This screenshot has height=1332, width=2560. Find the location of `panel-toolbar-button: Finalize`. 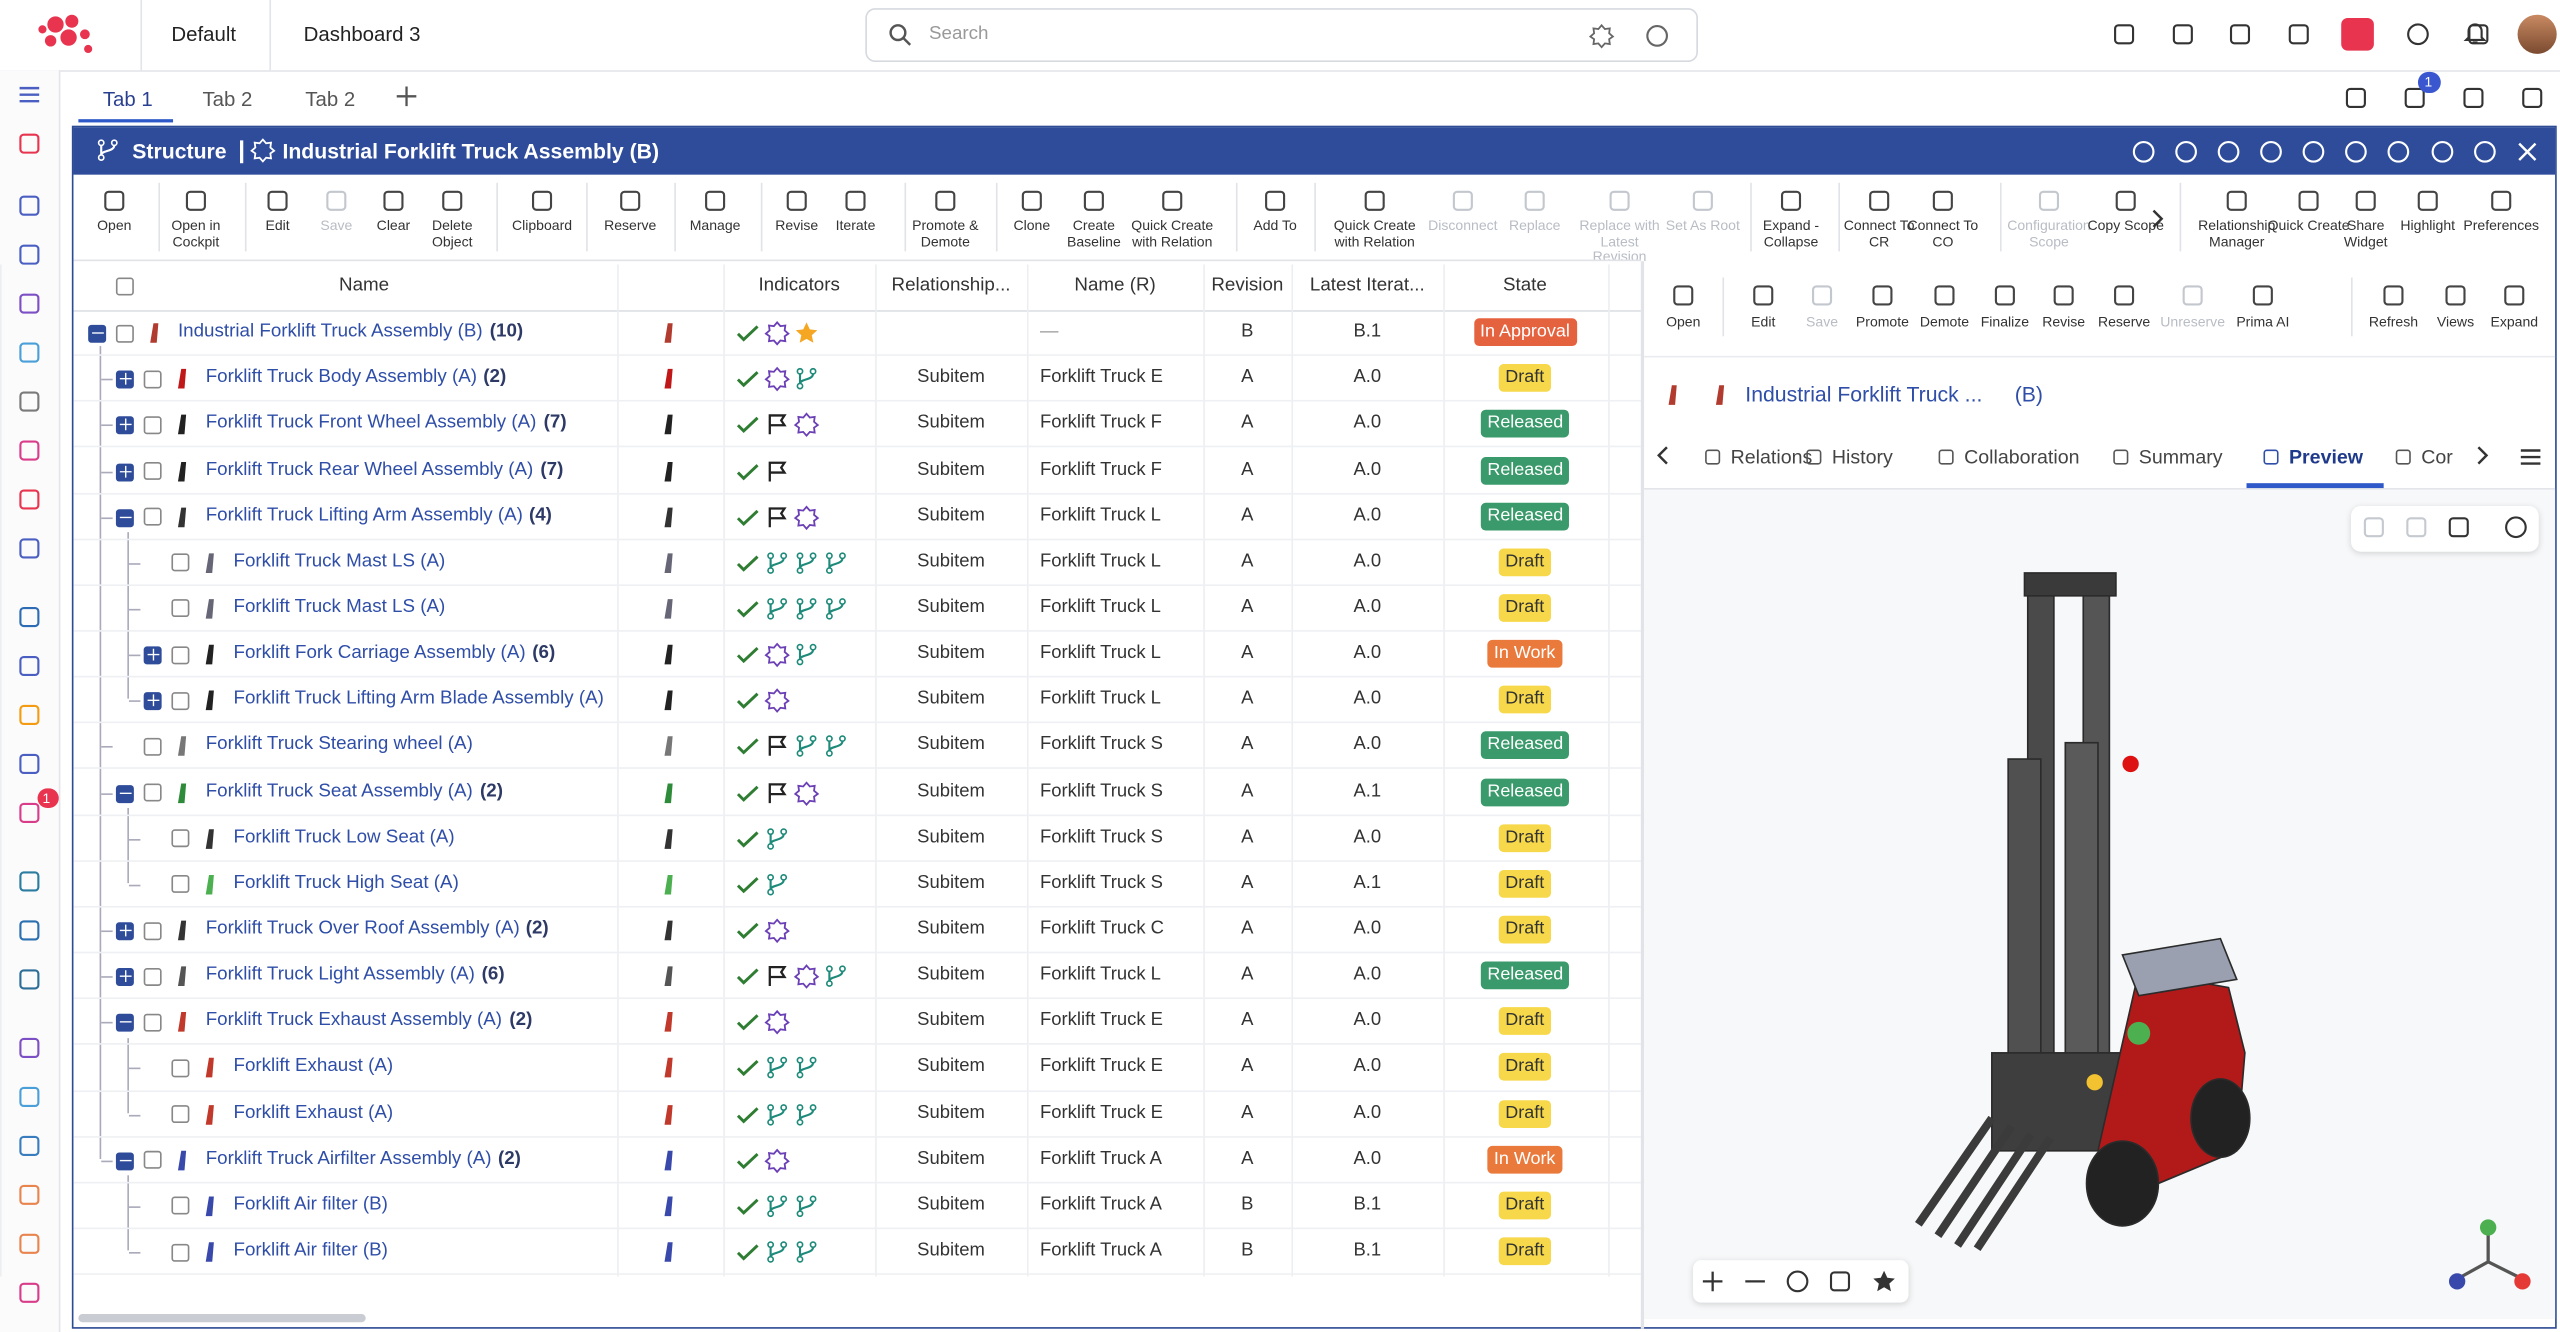

panel-toolbar-button: Finalize is located at coordinates (2005, 321).